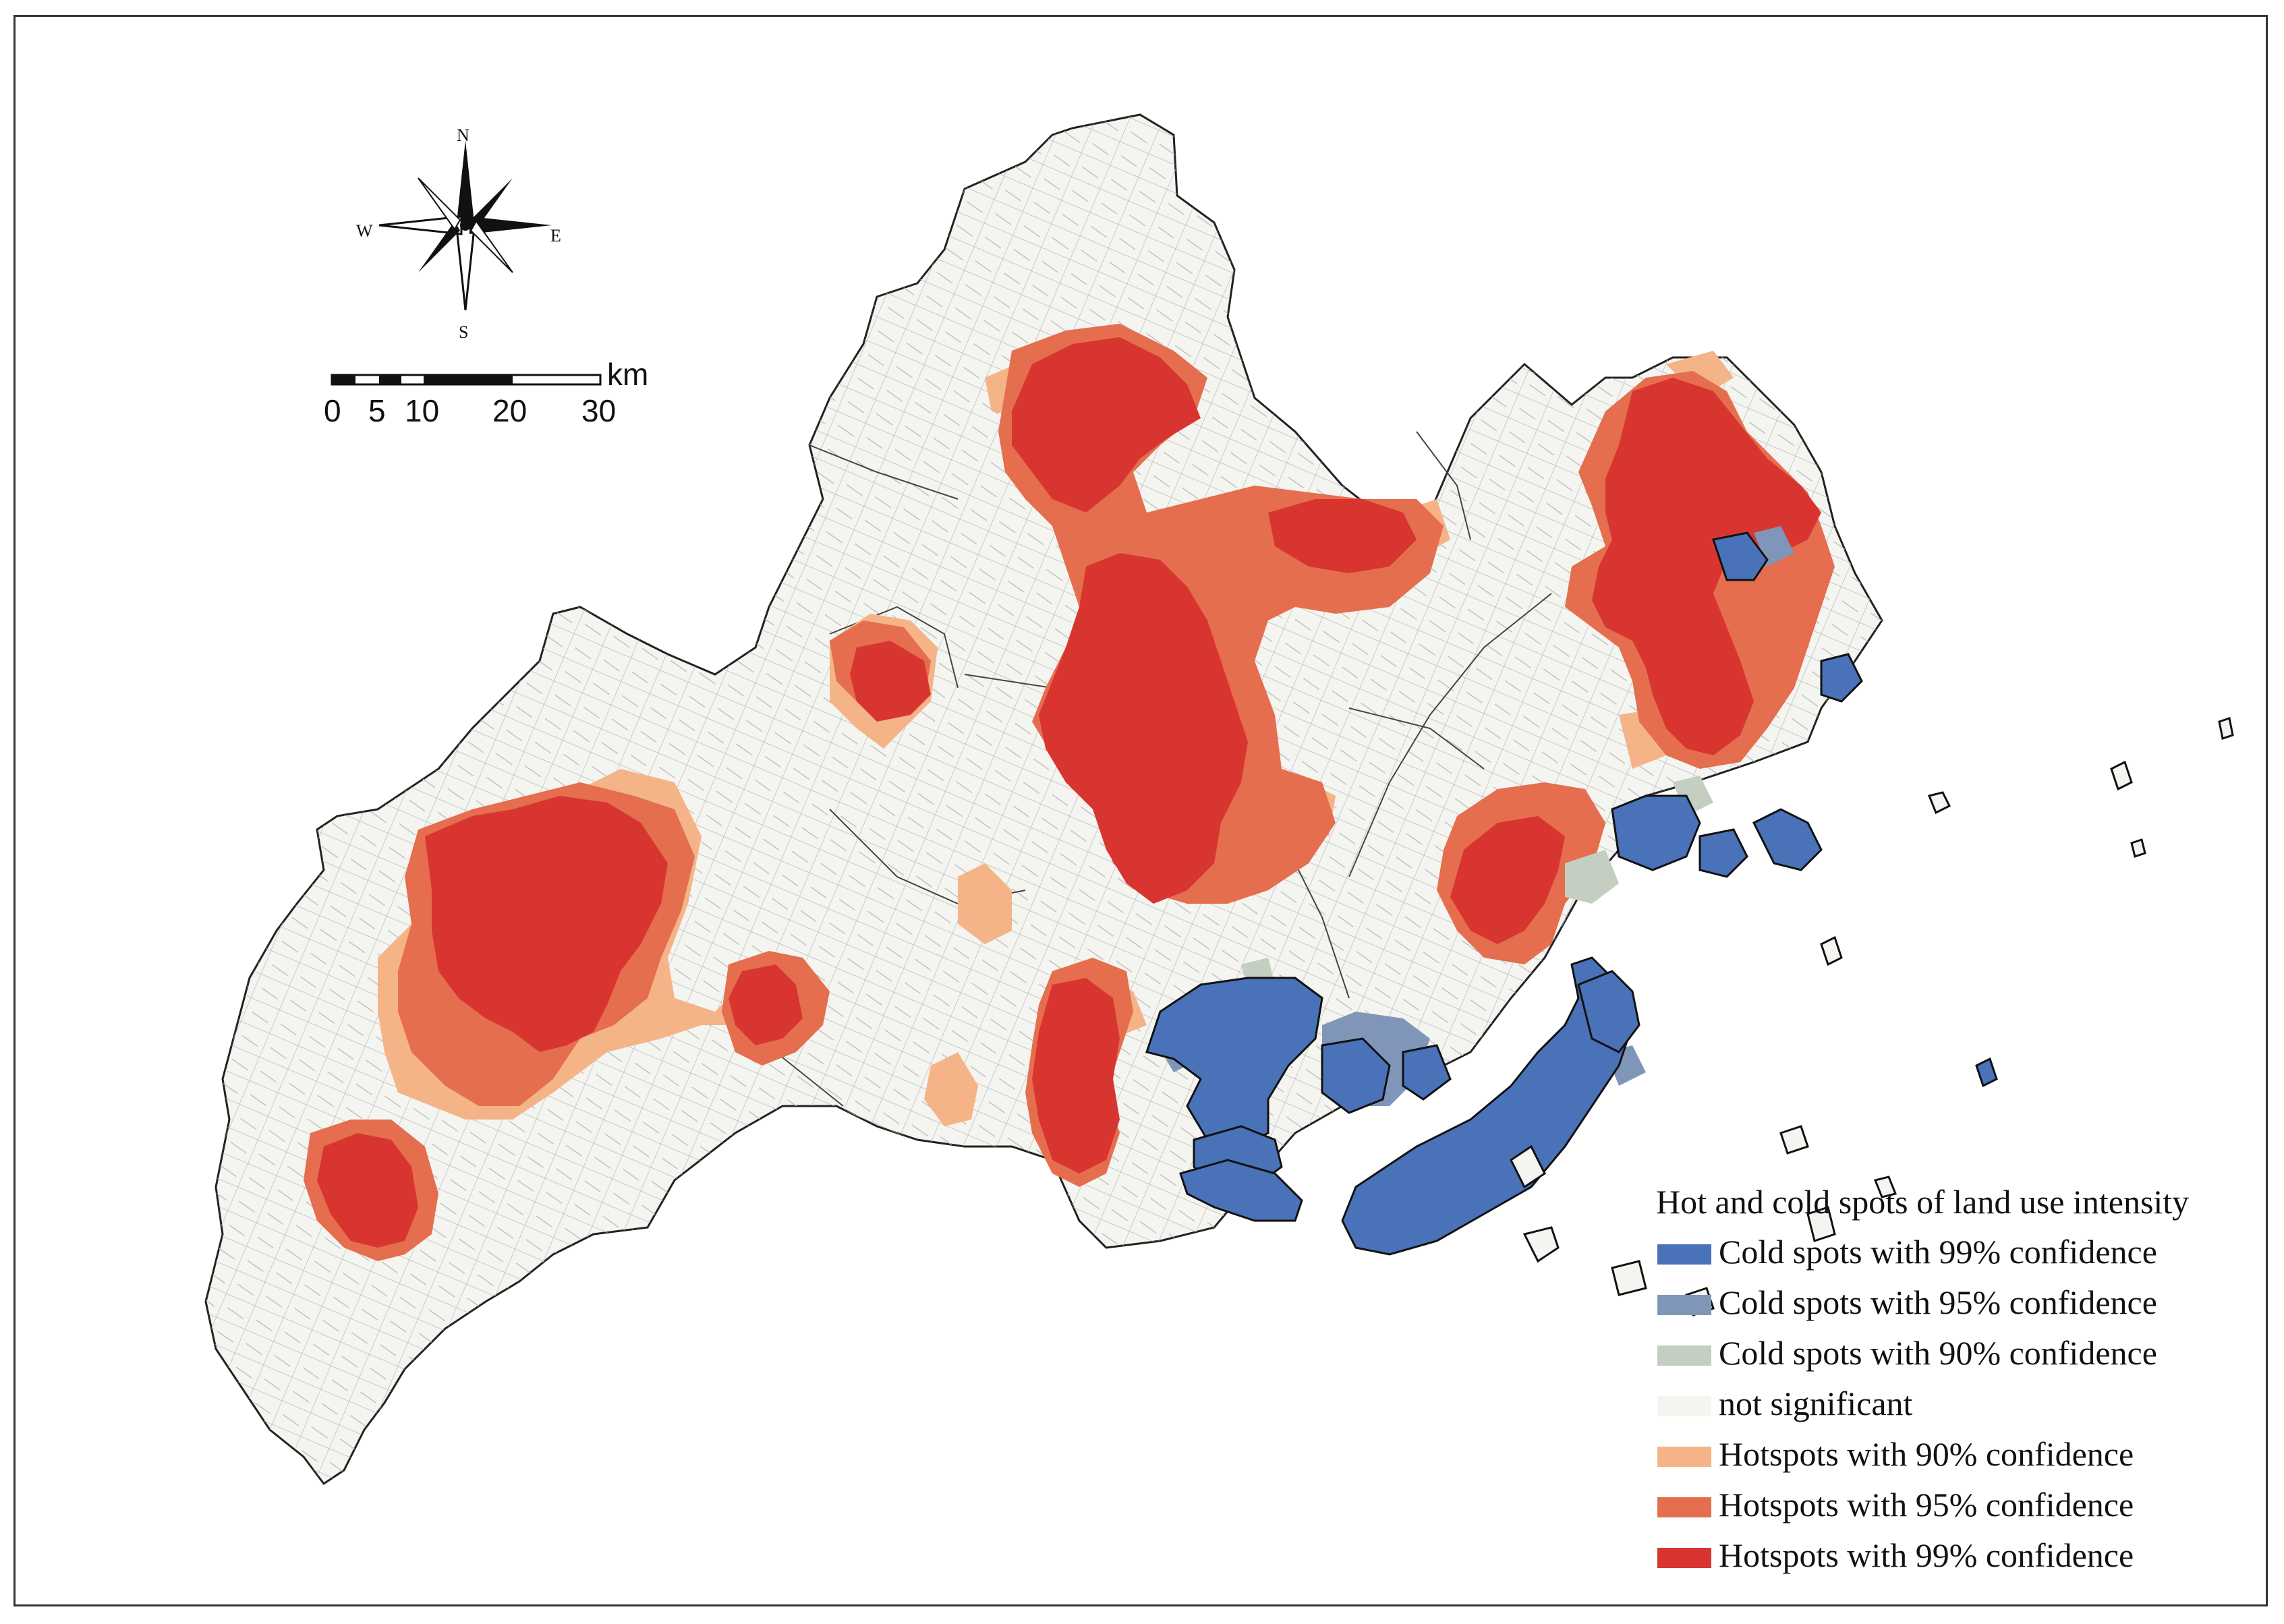  What do you see at coordinates (1926, 1454) in the screenshot?
I see `legend-label: Hotspots with 90% confidence` at bounding box center [1926, 1454].